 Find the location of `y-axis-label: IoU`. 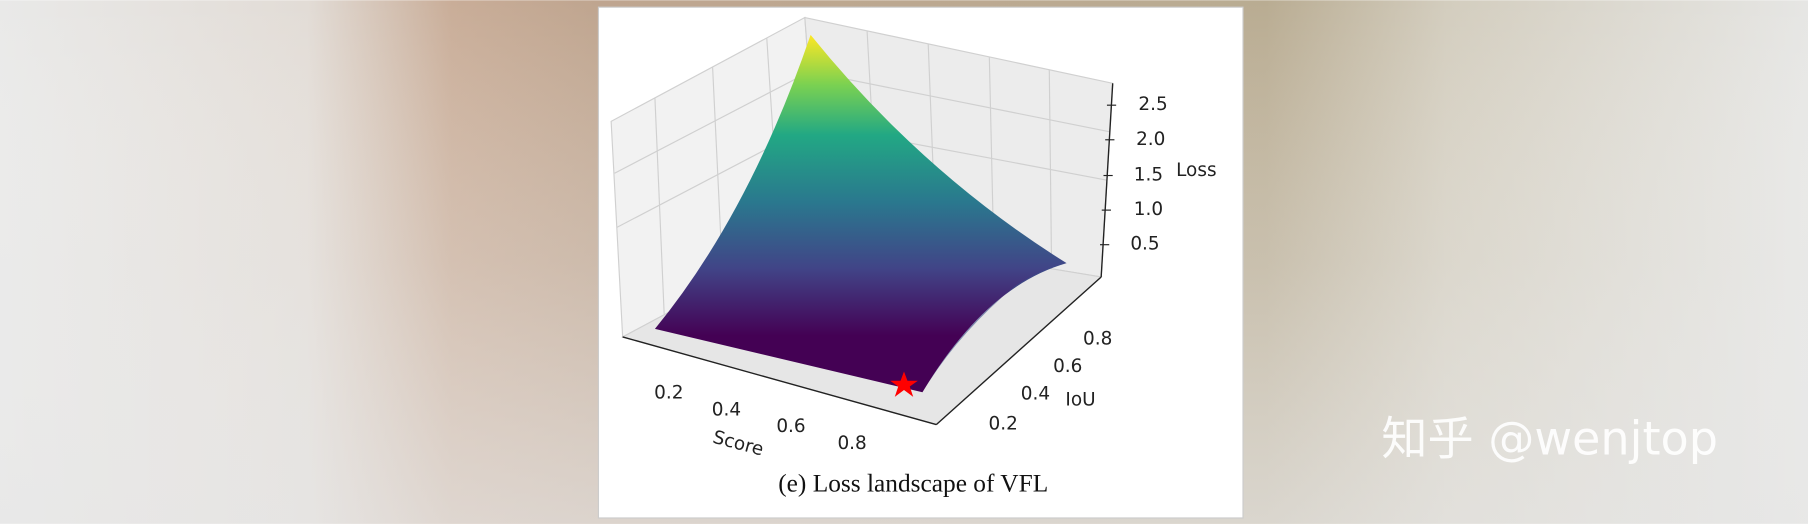

y-axis-label: IoU is located at coordinates (1080, 399).